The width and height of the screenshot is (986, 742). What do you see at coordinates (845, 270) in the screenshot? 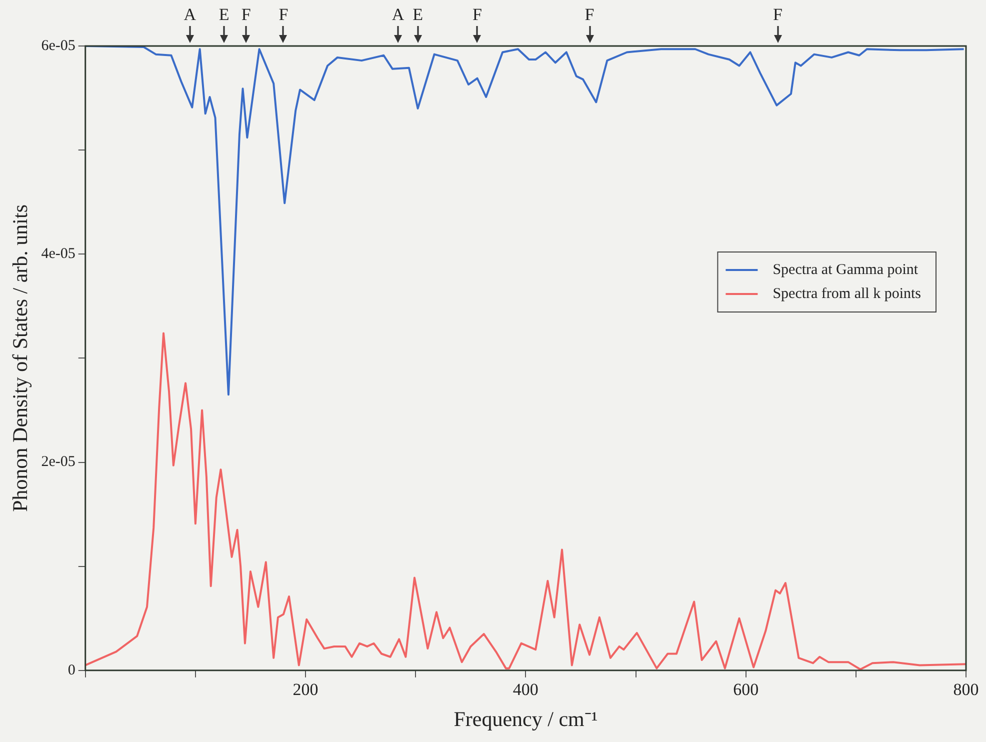
I see `legend-label: Spectra at Gamma point` at bounding box center [845, 270].